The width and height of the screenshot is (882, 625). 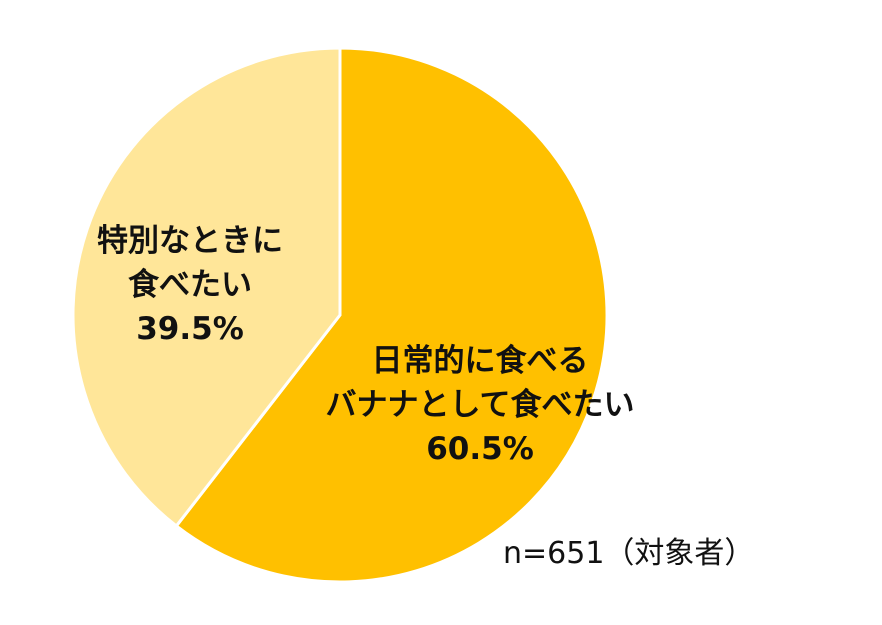 I want to click on annotation: n=651（対象者）, so click(x=629, y=553).